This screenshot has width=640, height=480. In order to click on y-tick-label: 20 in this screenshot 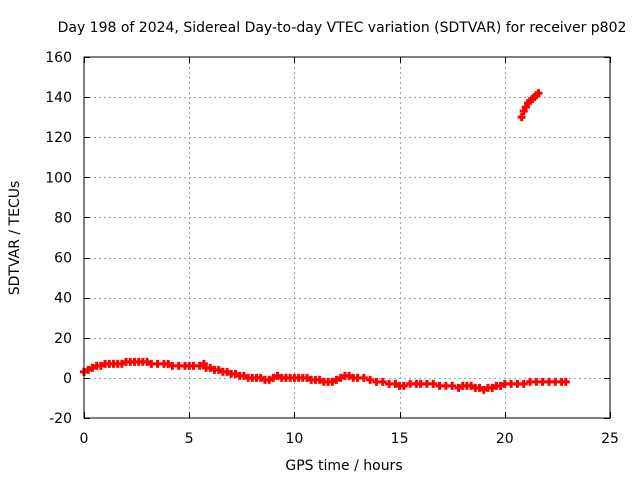, I will do `click(63, 339)`.